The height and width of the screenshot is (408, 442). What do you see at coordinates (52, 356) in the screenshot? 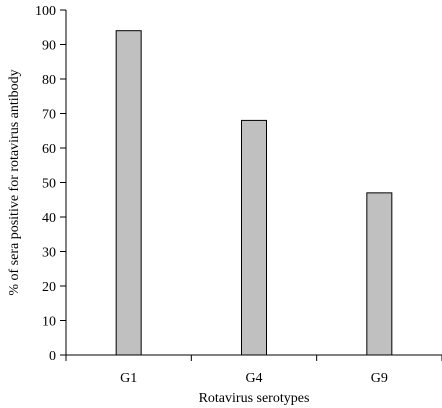
I see `y-tick-label: 0` at bounding box center [52, 356].